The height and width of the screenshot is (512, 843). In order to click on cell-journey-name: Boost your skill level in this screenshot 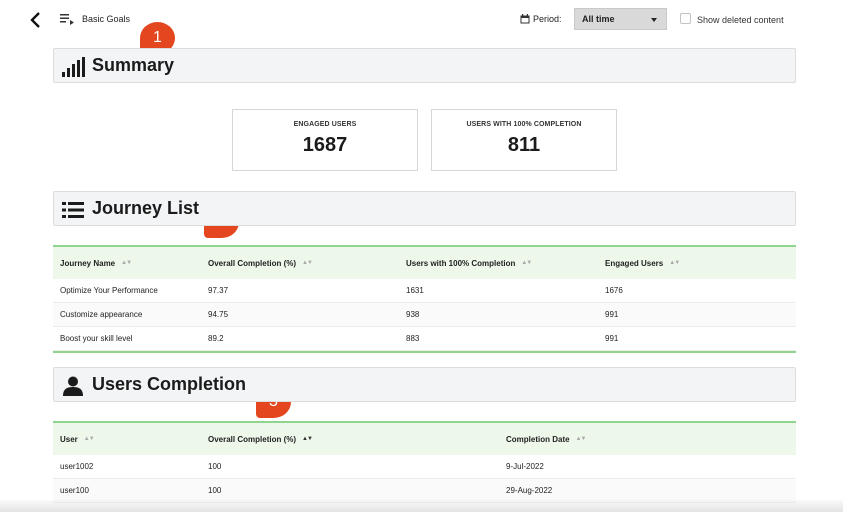, I will do `click(96, 338)`.